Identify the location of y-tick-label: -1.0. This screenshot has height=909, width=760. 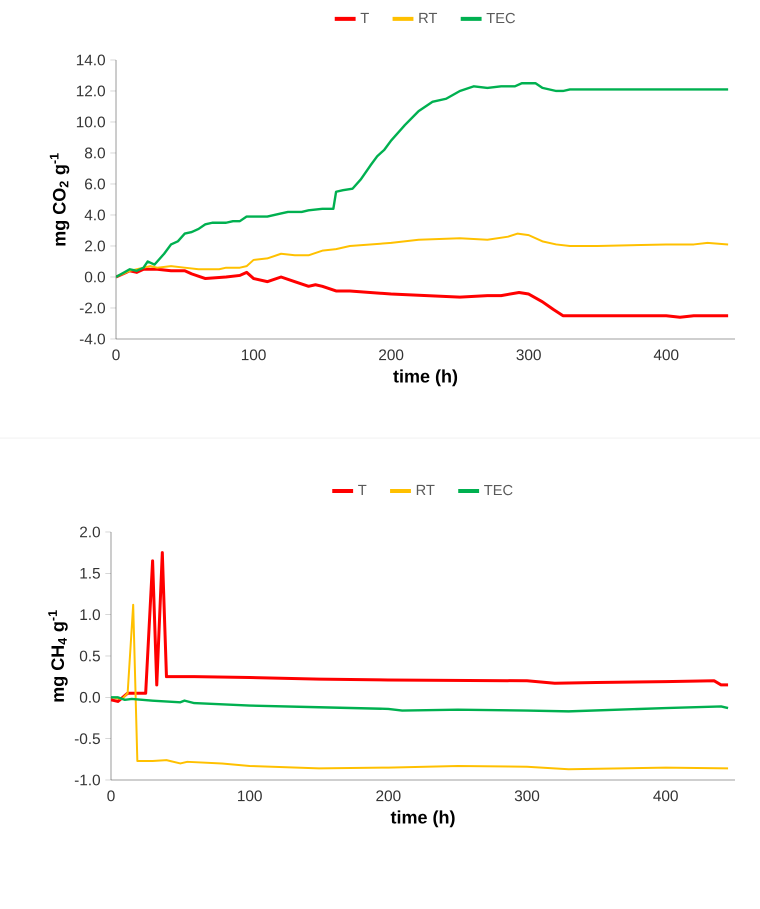
(87, 780).